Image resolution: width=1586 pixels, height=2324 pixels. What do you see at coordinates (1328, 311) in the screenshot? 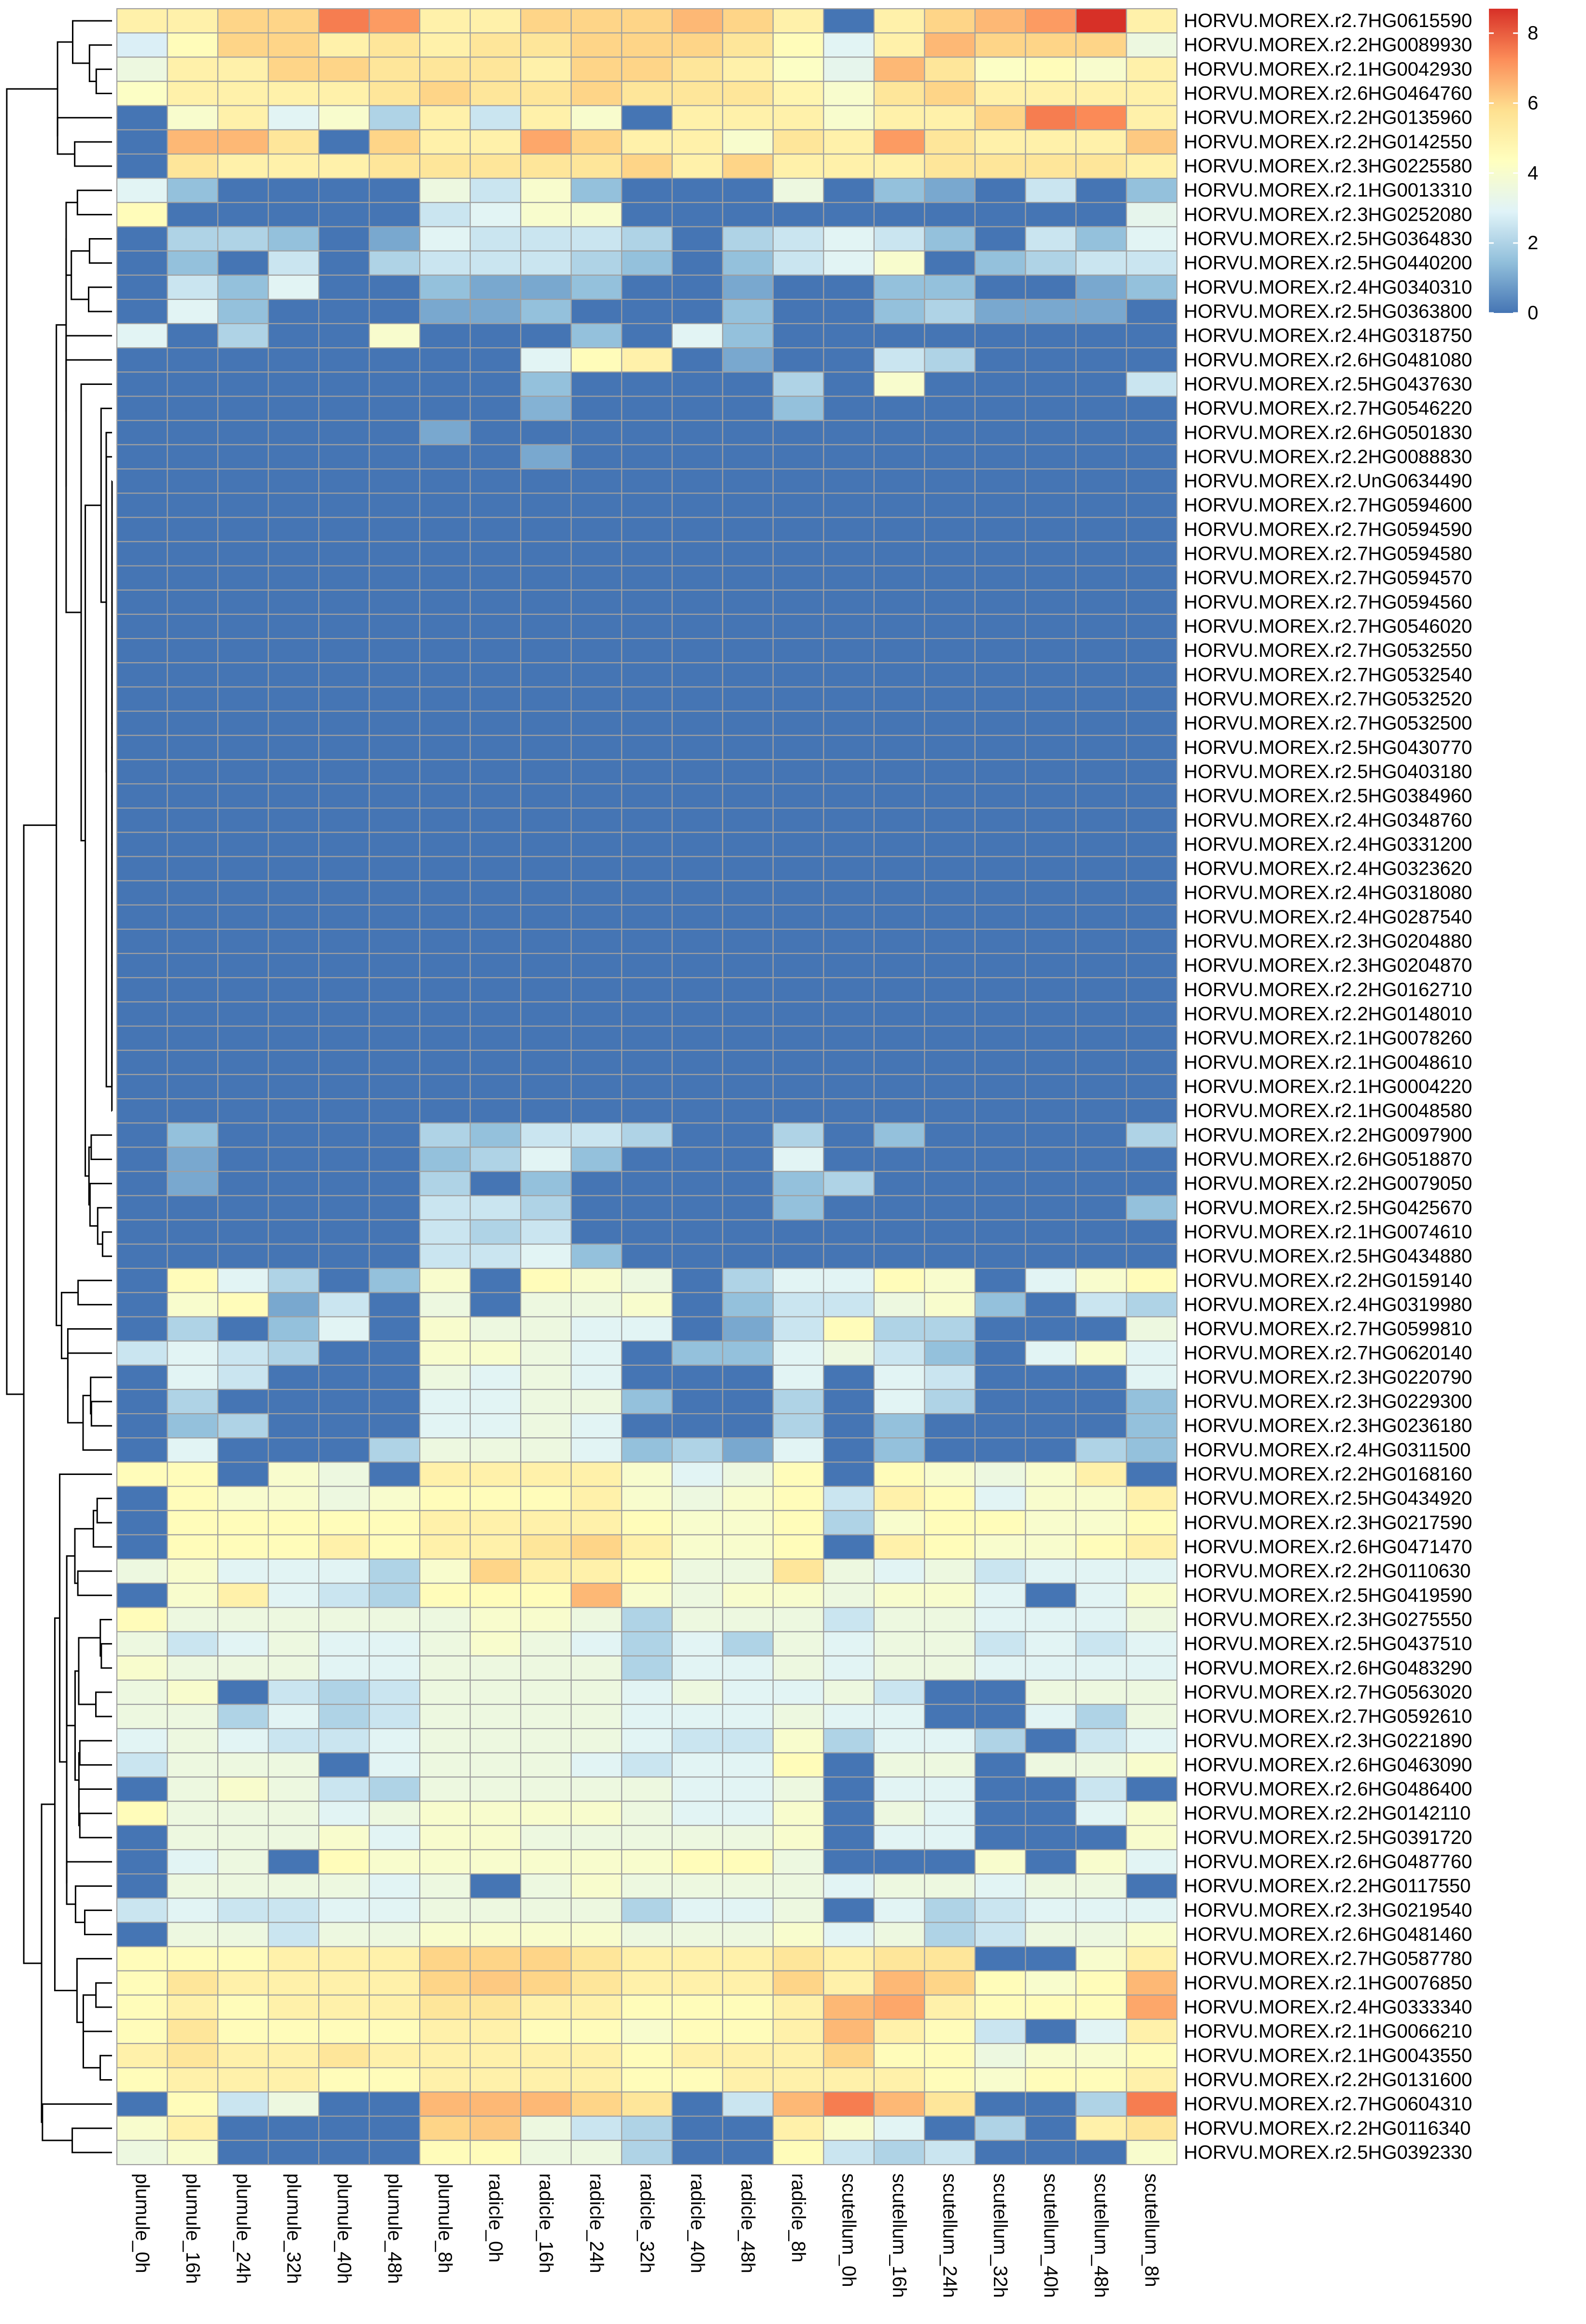
I see `row-label: HORVU.MOREX.r2.5HG0363800` at bounding box center [1328, 311].